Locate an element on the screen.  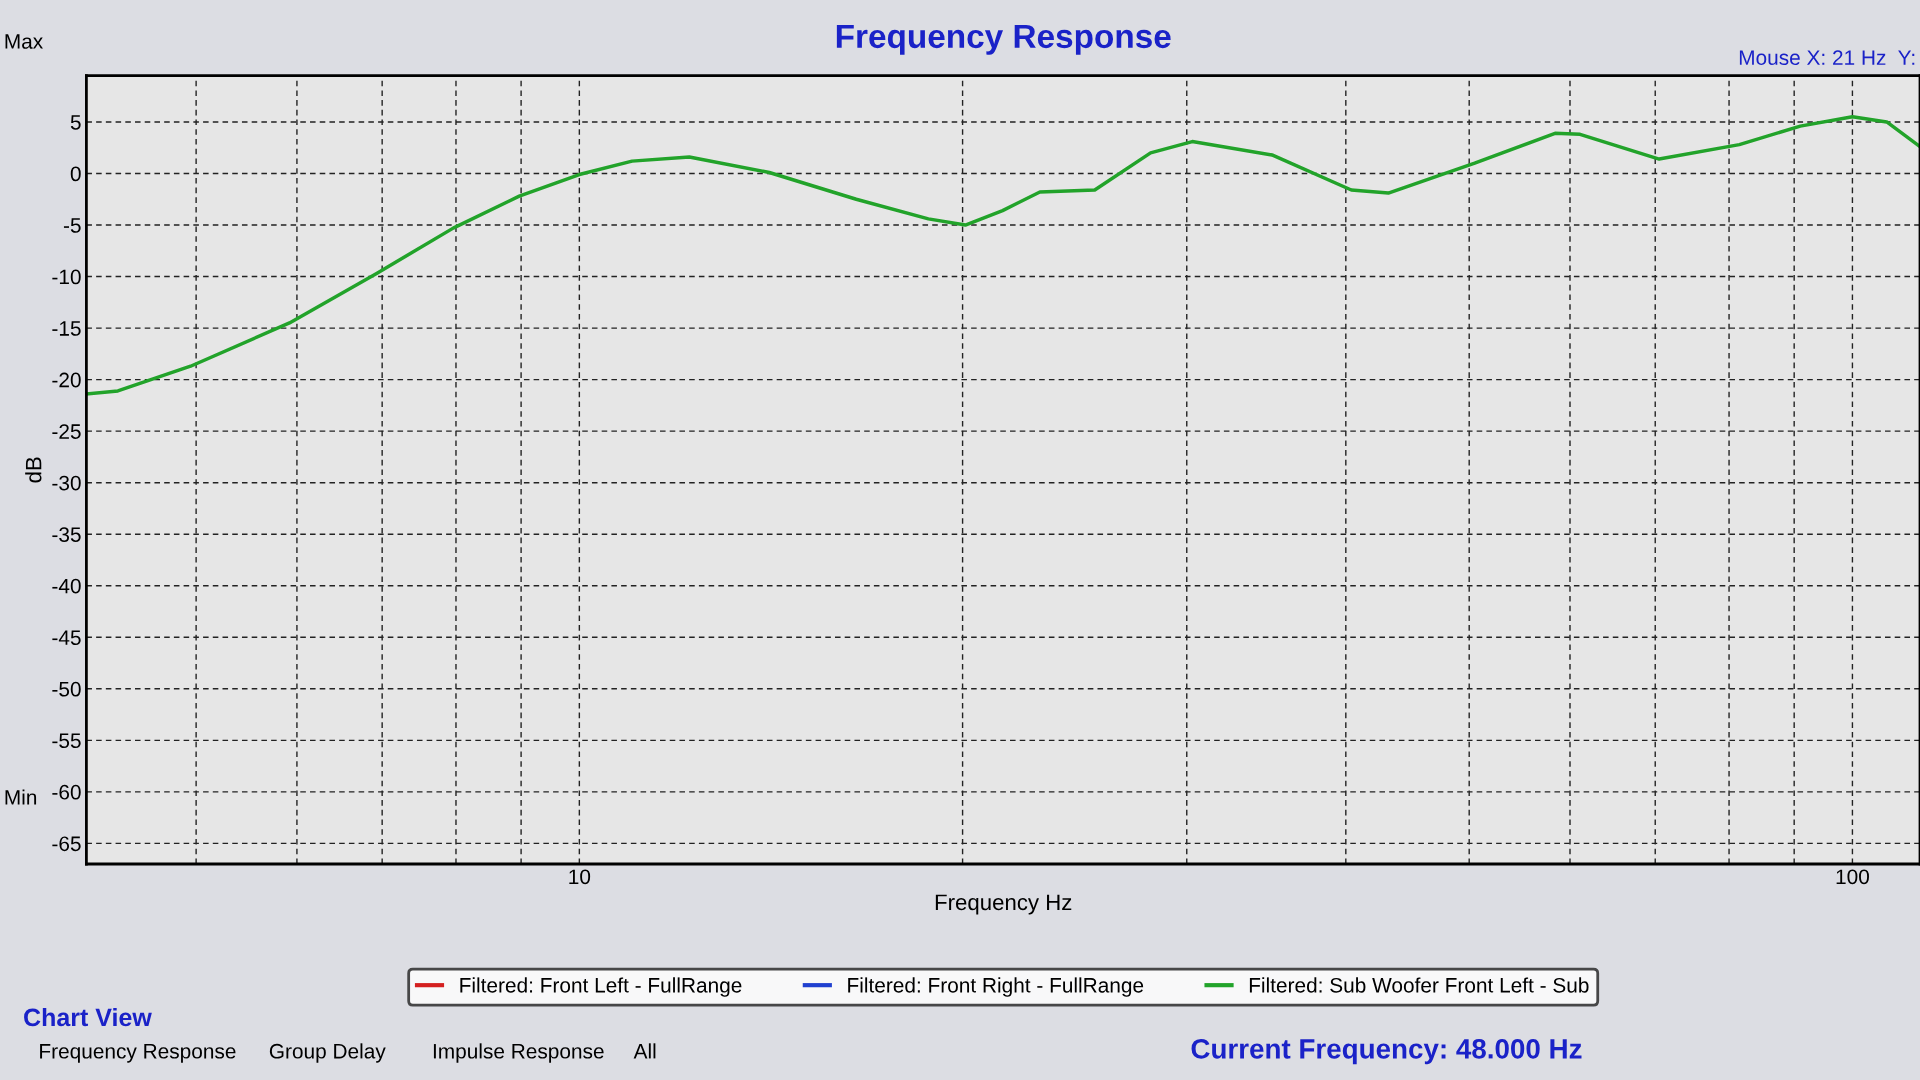
y-tick-label: -25 is located at coordinates (66, 431).